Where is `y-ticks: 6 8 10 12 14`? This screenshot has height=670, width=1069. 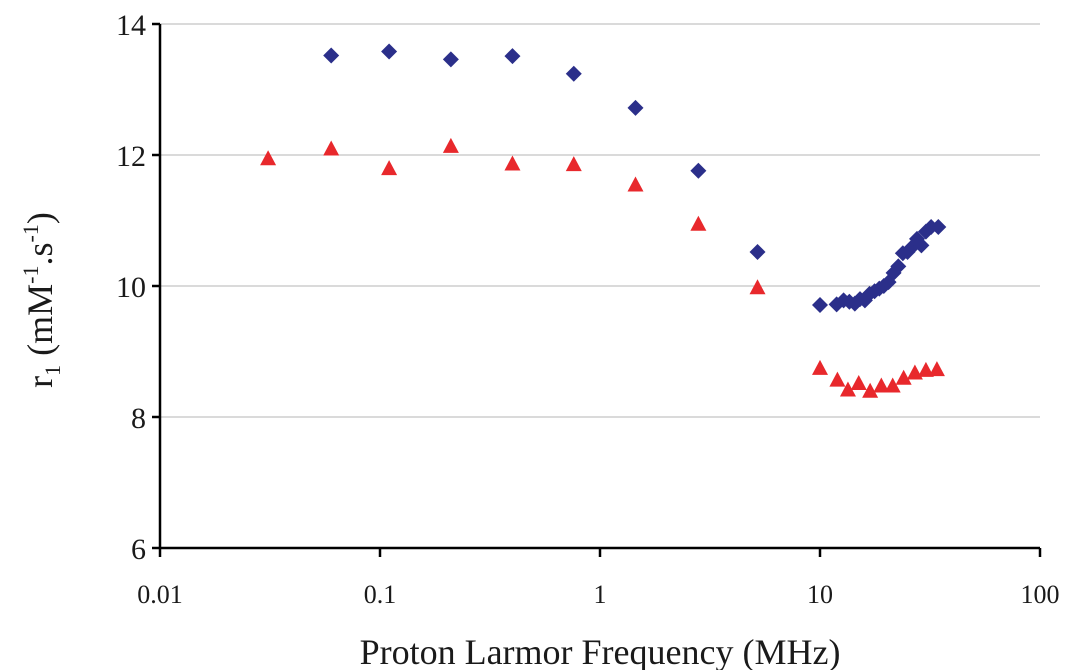 y-ticks: 6 8 10 12 14 is located at coordinates (138, 287).